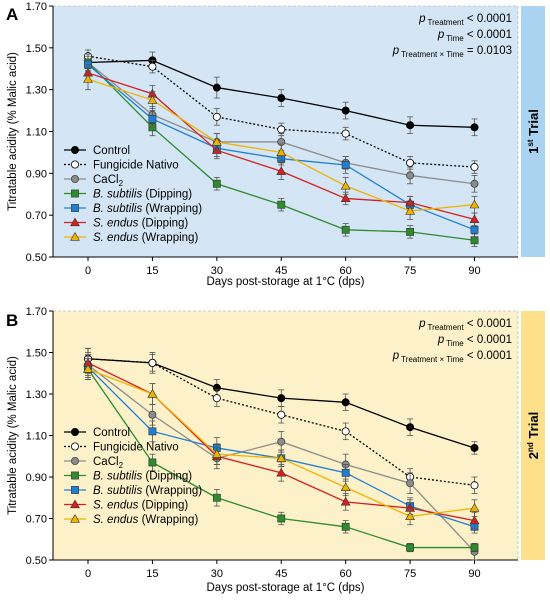 This screenshot has width=550, height=605. I want to click on y-tick-label: 1.30, so click(36, 91).